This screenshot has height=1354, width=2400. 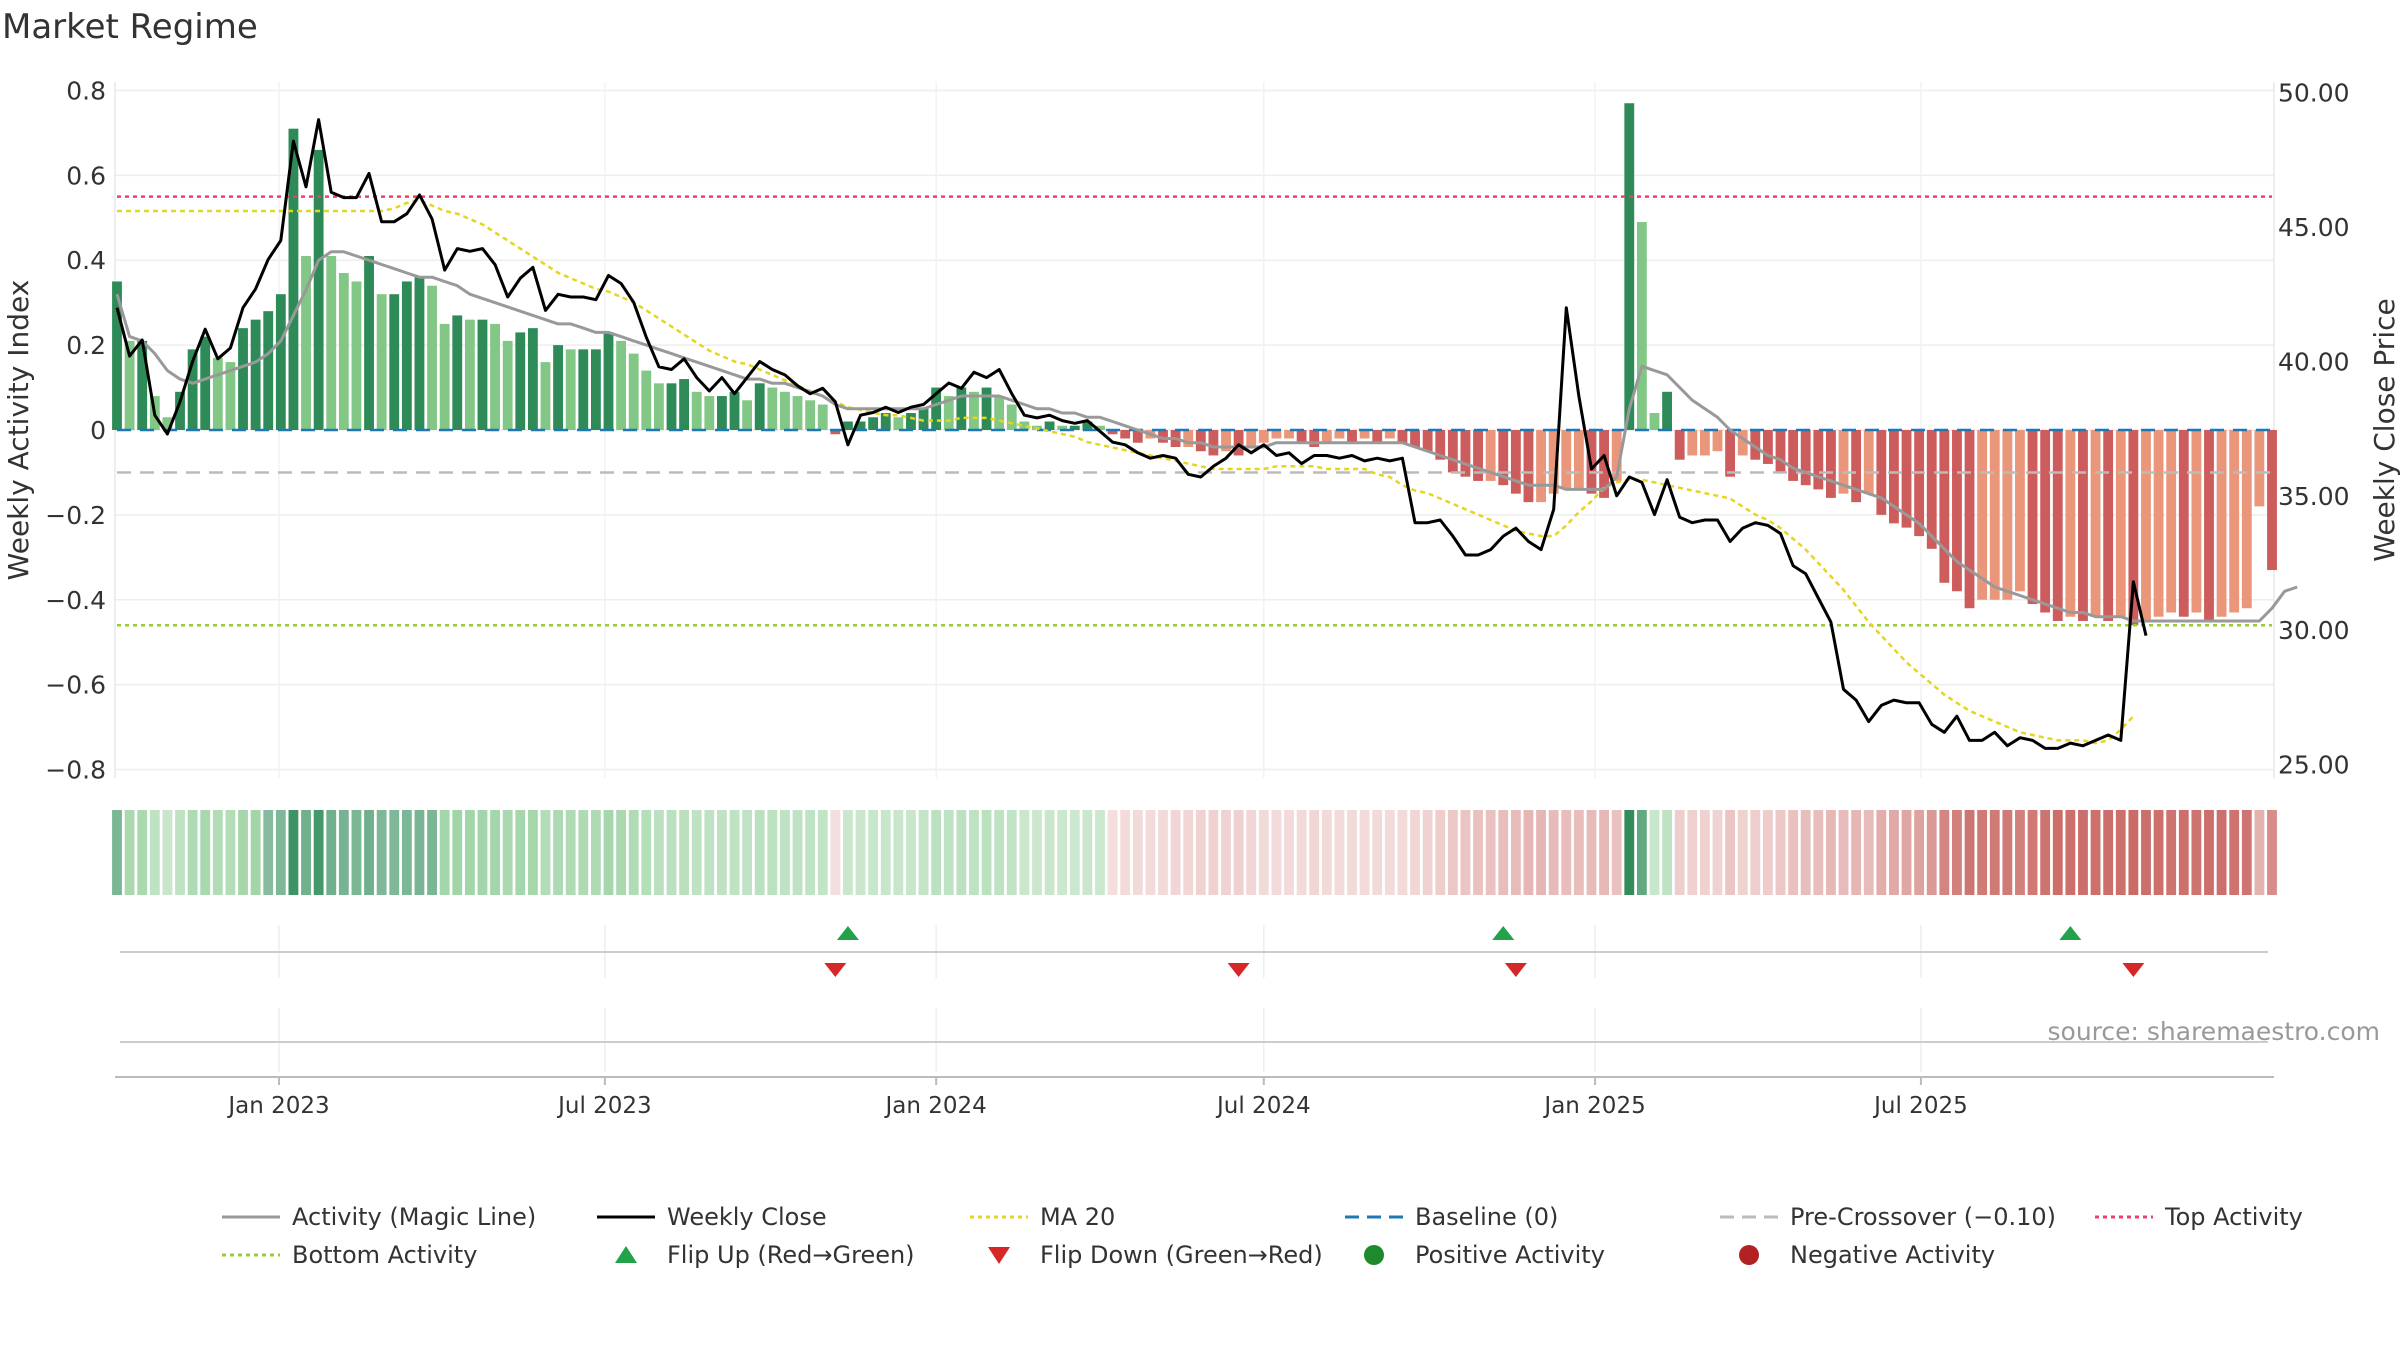 What do you see at coordinates (604, 1106) in the screenshot?
I see `x-tick-label: Jul 2023` at bounding box center [604, 1106].